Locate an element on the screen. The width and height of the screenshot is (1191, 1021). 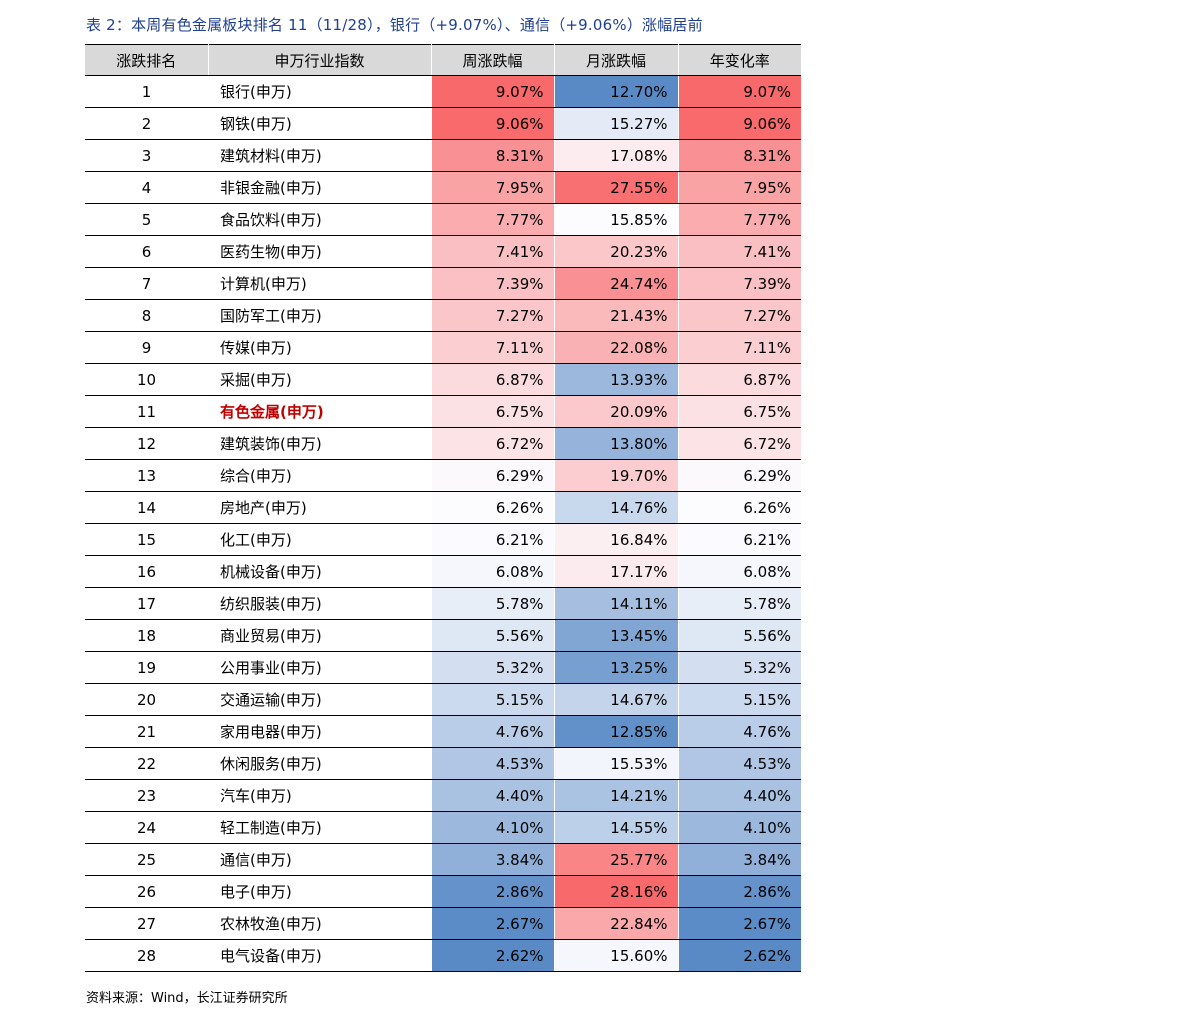
industry-name-cell: 轻工制造(申万) is located at coordinates (320, 827).